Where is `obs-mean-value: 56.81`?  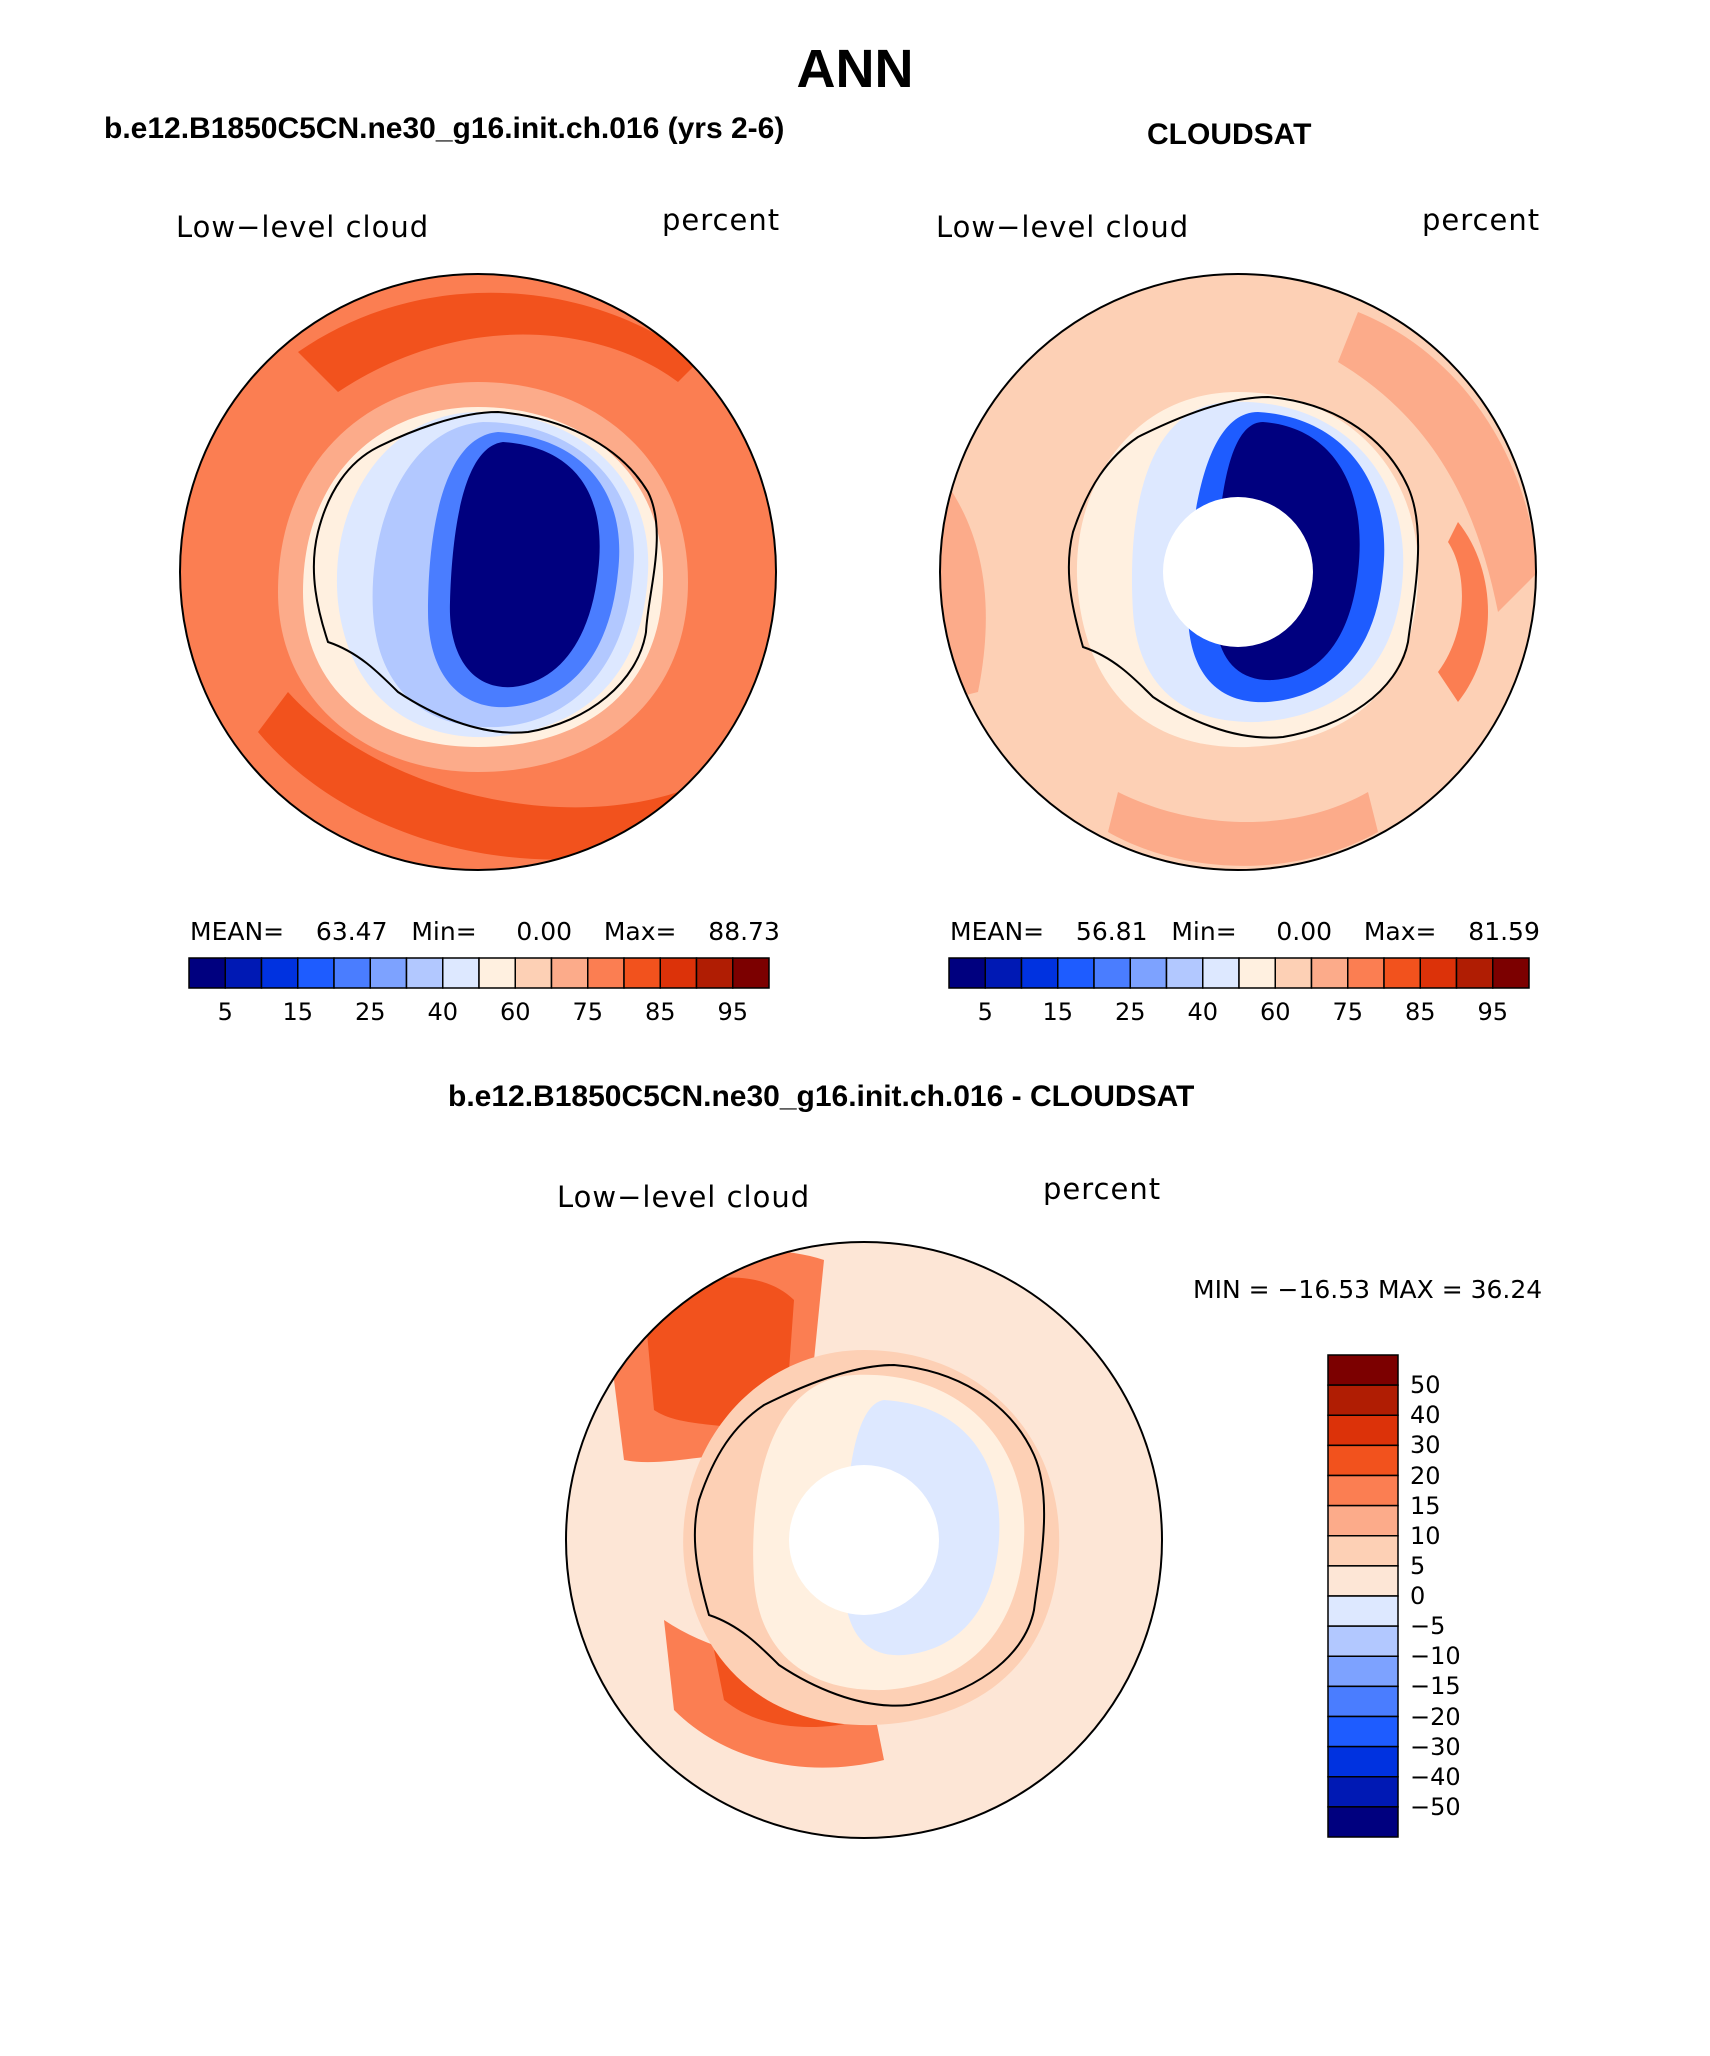
obs-mean-value: 56.81 is located at coordinates (1111, 931).